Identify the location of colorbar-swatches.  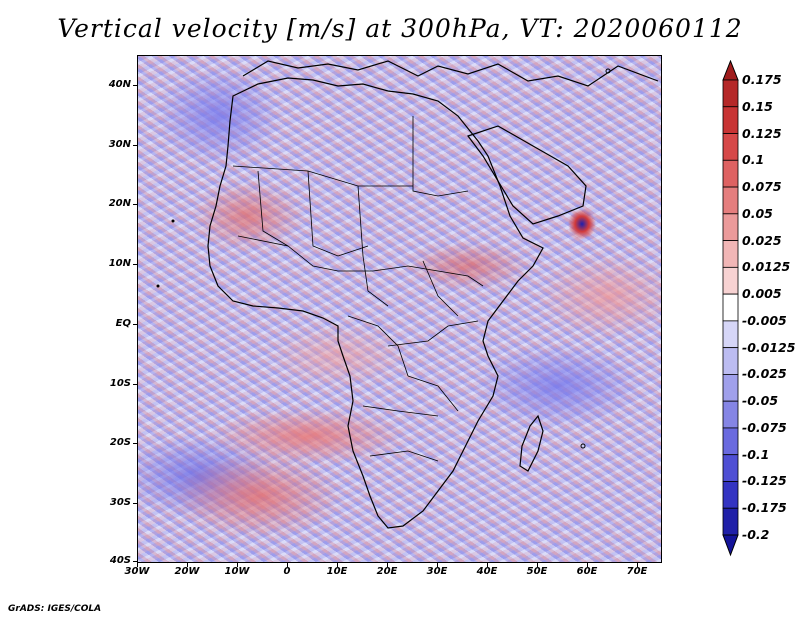
(730, 308).